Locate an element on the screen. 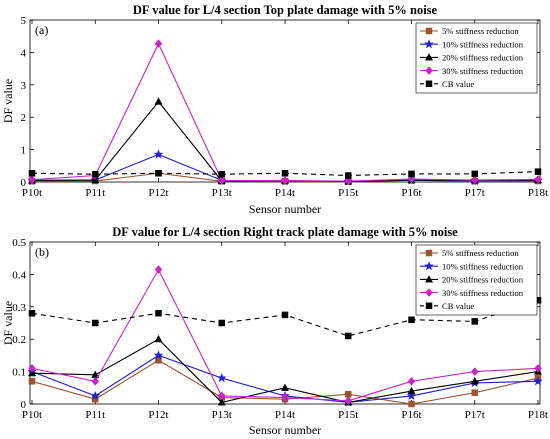  y-tick-label: 0 is located at coordinates (24, 405).